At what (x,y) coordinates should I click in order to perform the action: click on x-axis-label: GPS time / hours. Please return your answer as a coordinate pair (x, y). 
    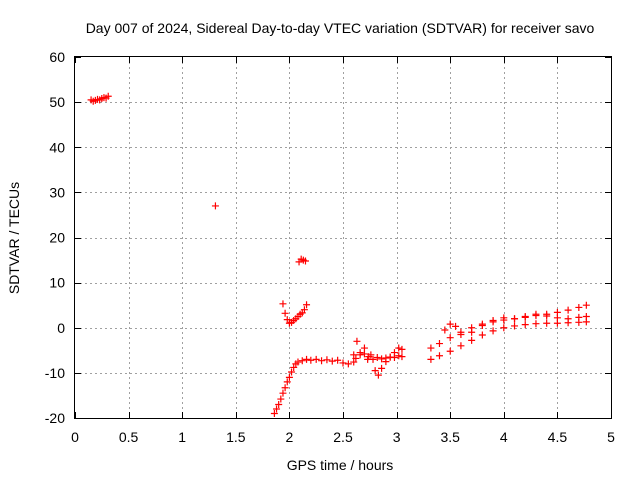
    Looking at the image, I should click on (340, 465).